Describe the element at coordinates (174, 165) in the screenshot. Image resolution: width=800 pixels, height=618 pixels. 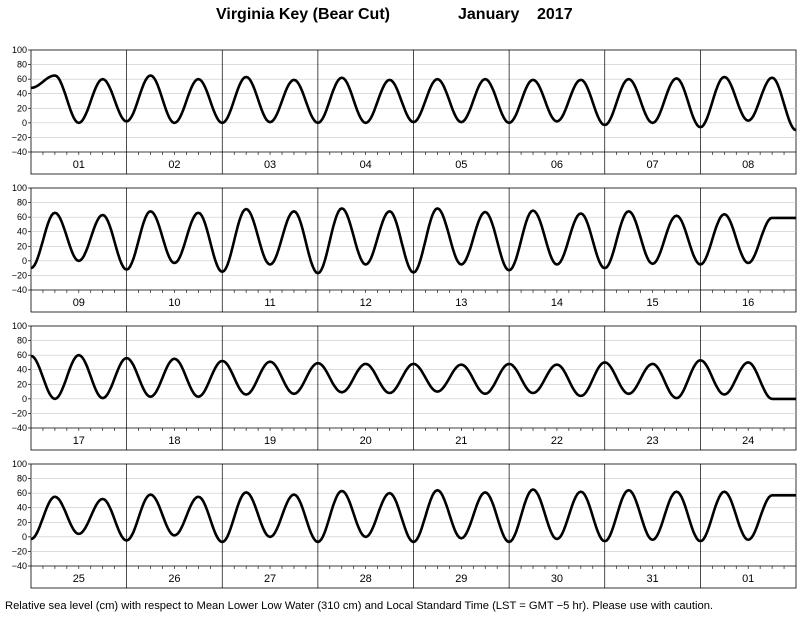
I see `day-label: 02` at that location.